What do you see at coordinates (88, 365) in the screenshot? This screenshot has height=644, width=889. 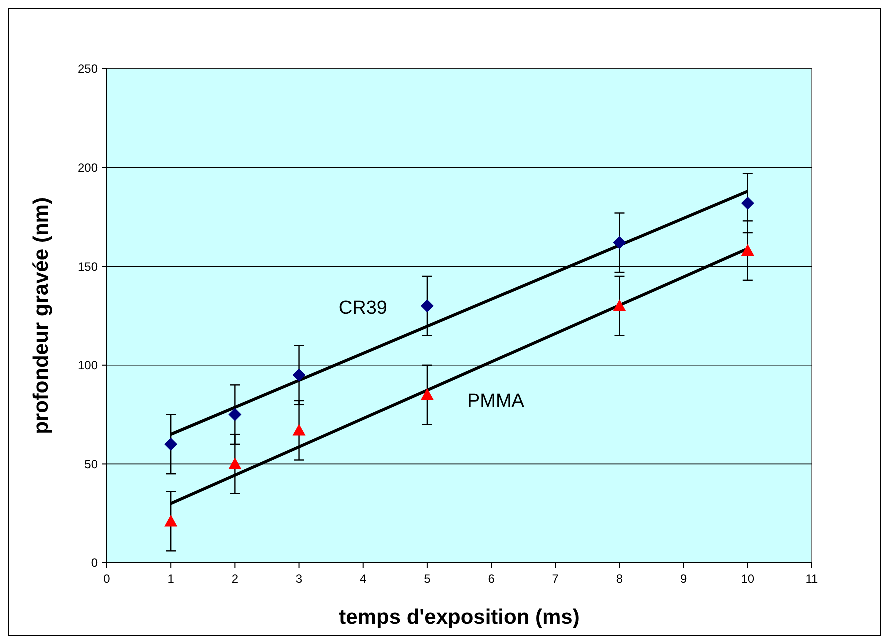 I see `y-tick-label: 100` at bounding box center [88, 365].